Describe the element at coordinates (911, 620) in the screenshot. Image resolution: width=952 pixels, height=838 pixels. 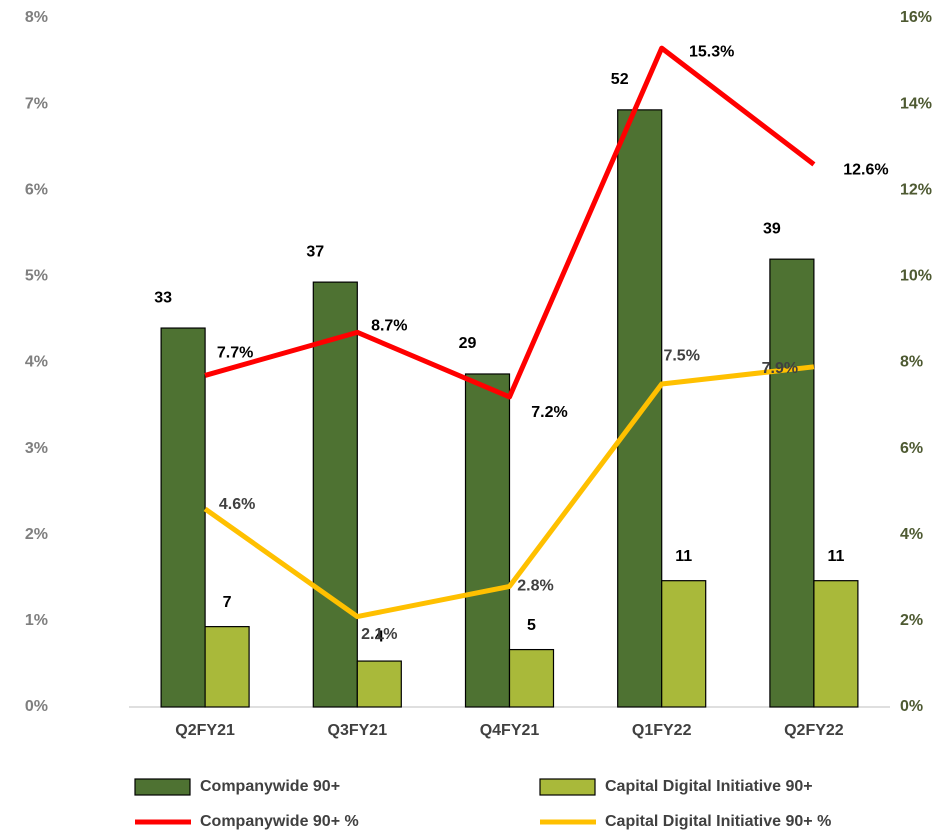
I see `y2-tick-label: 2%` at that location.